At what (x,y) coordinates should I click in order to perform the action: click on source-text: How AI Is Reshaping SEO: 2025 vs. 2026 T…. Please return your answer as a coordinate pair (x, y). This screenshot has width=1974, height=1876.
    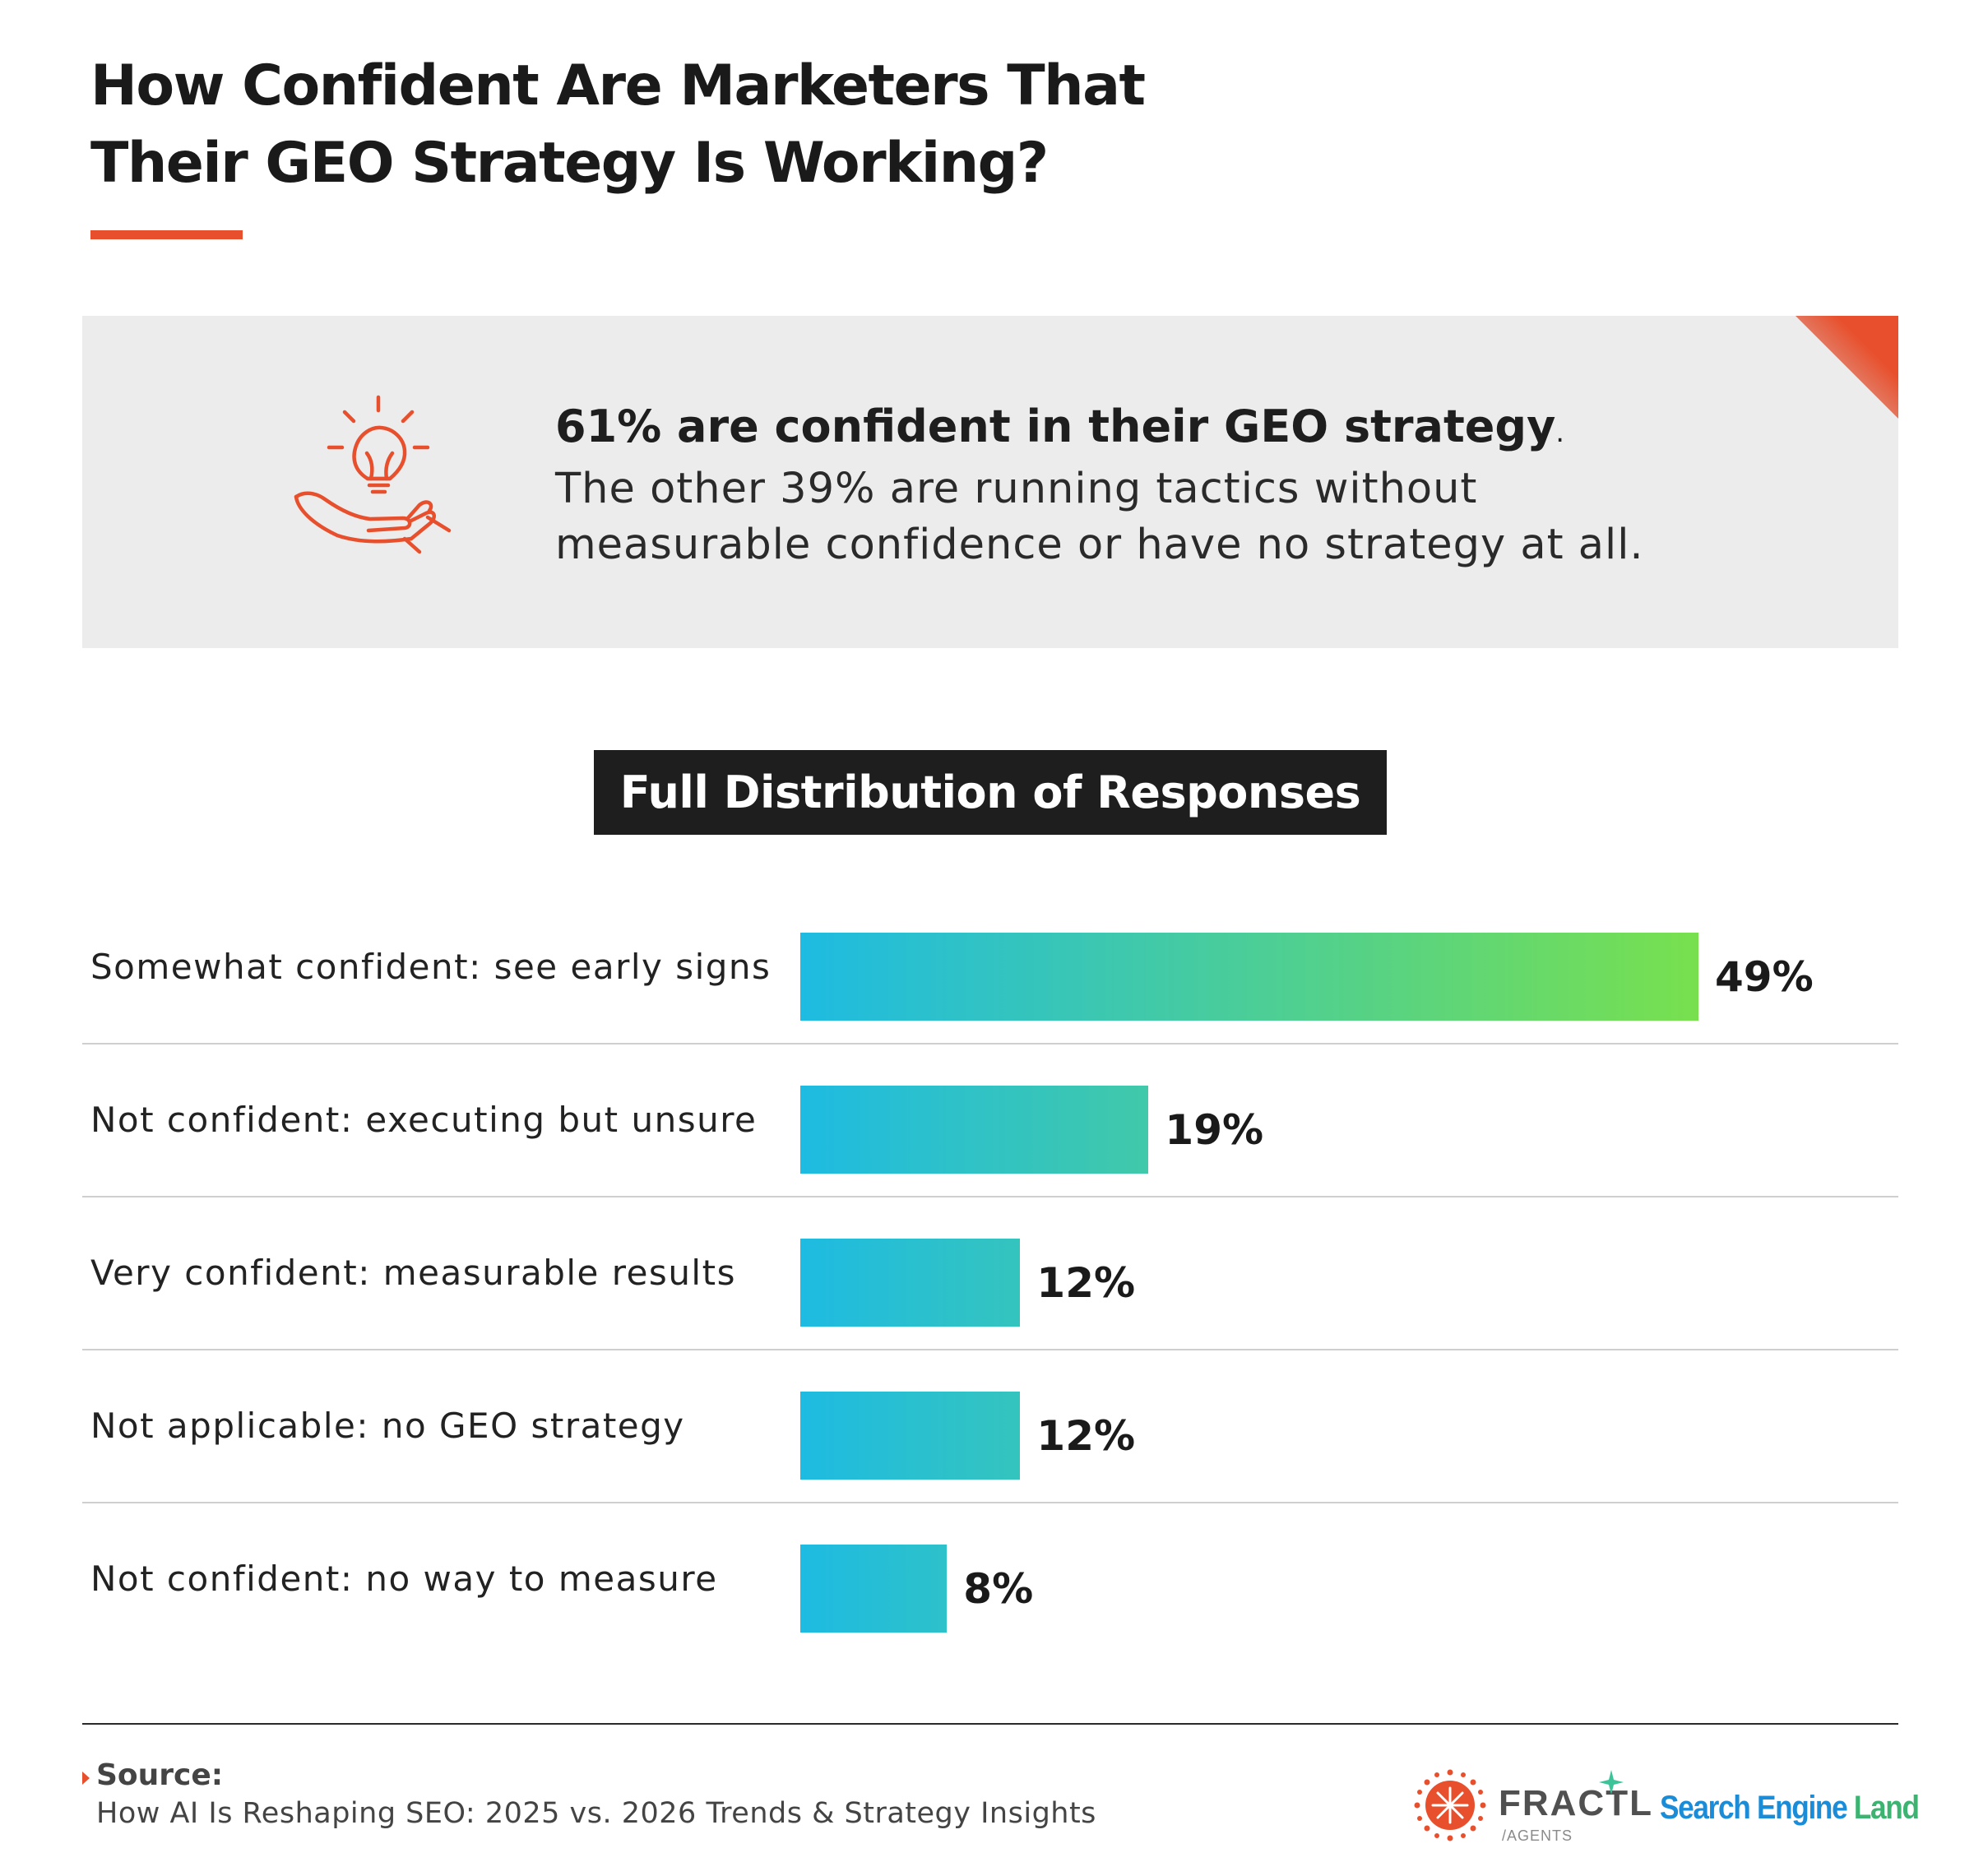
    Looking at the image, I should click on (596, 1813).